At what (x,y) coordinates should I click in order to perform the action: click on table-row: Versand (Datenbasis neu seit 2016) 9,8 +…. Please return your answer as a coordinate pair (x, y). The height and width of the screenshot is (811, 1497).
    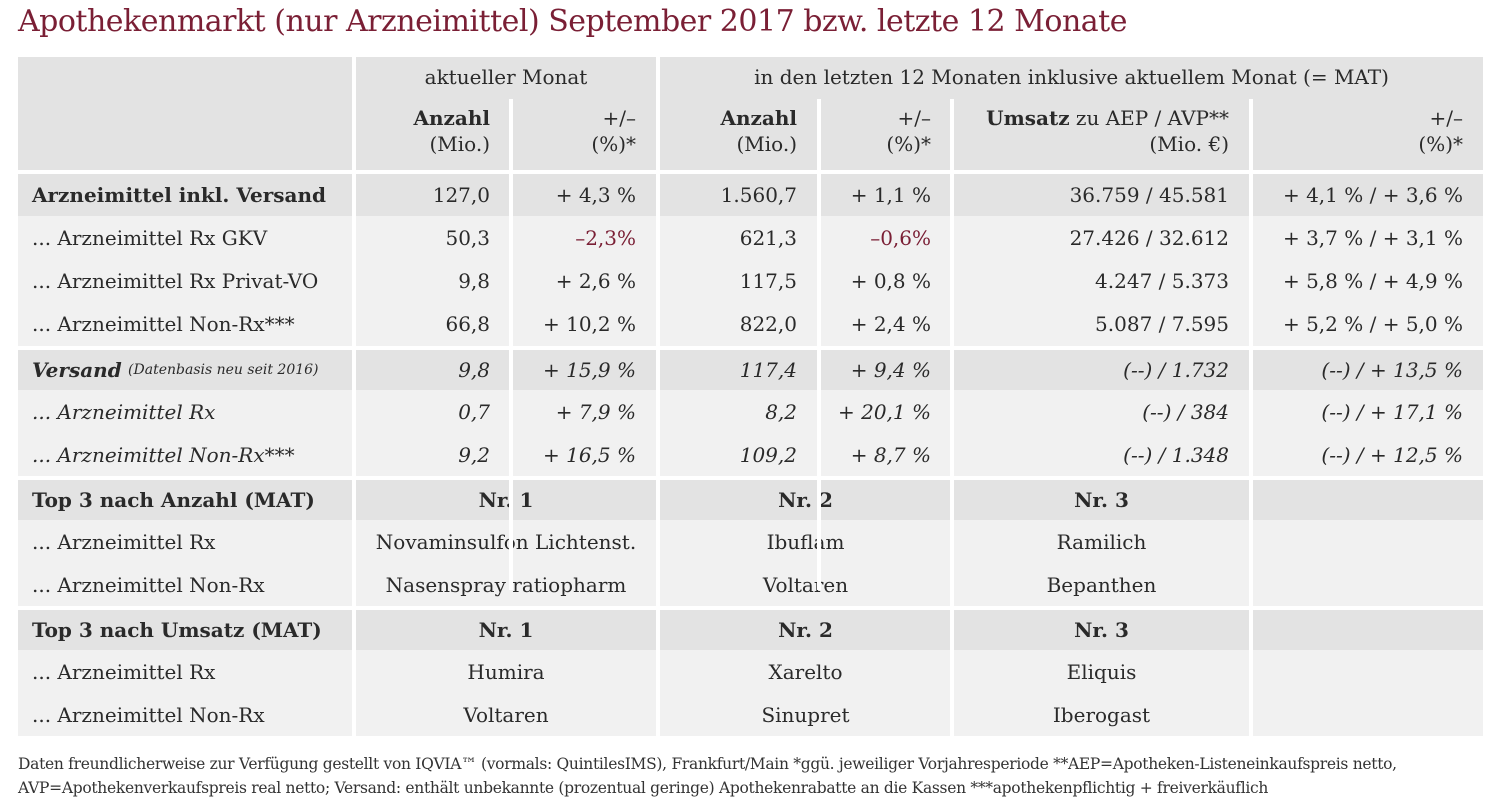
    Looking at the image, I should click on (750, 370).